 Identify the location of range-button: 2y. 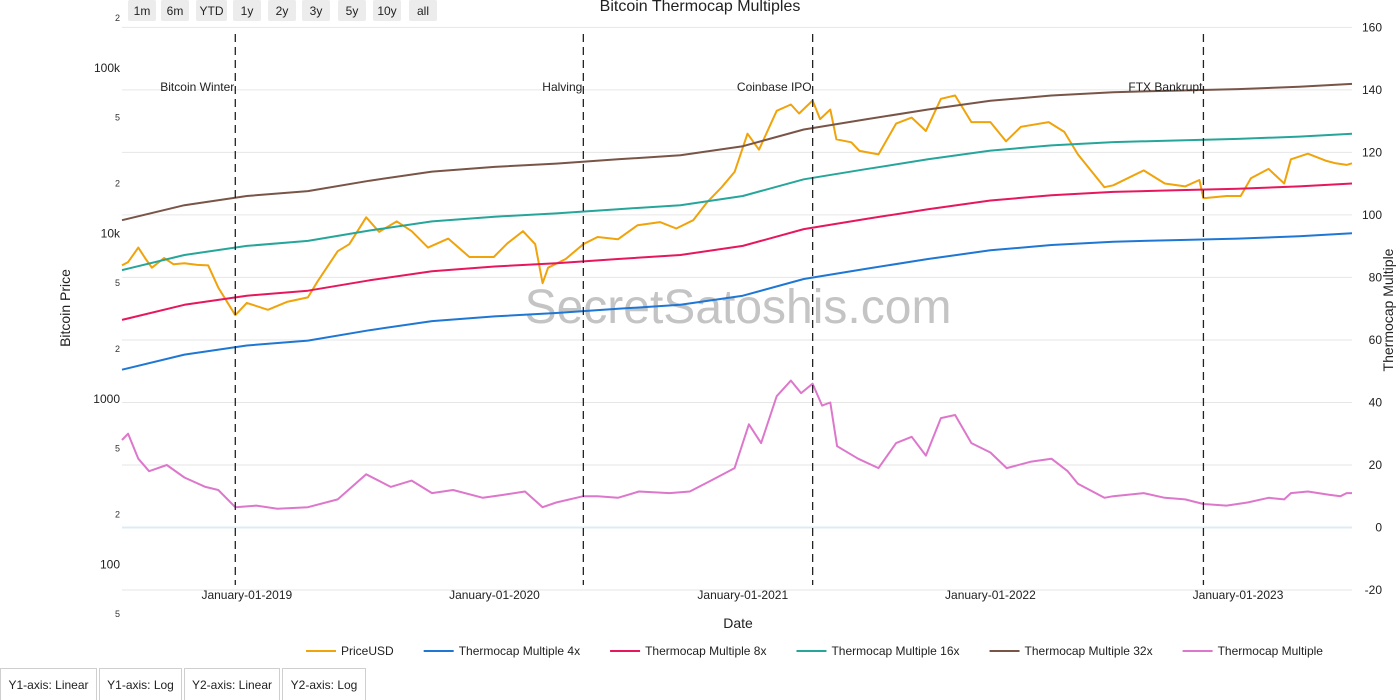
(282, 10).